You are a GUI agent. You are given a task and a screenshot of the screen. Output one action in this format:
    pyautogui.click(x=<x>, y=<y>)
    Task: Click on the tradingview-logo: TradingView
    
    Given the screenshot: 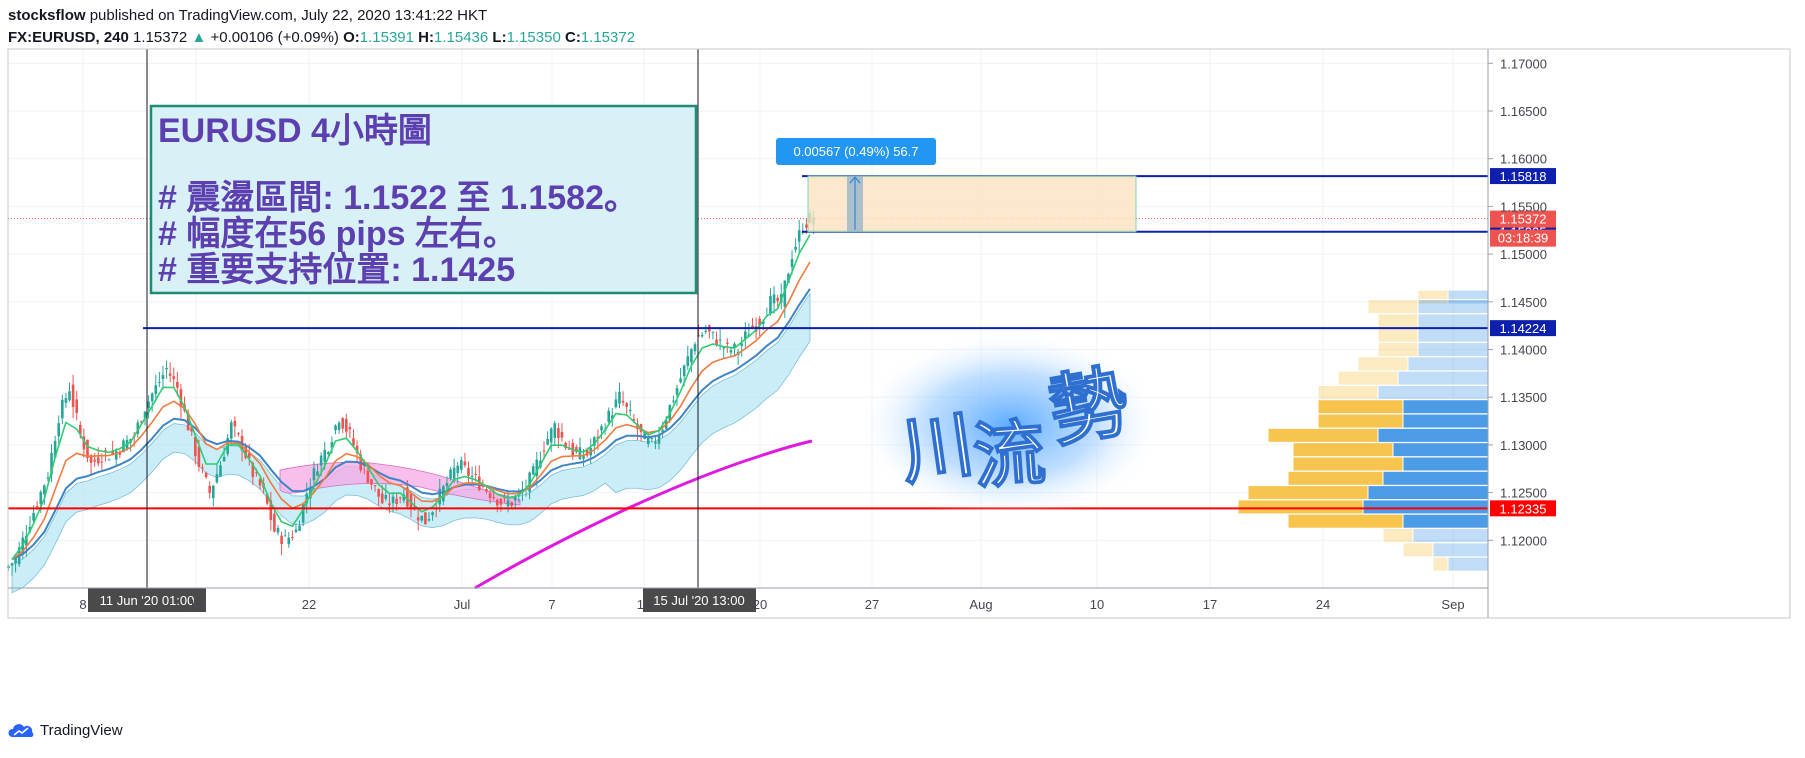 What is the action you would take?
    pyautogui.click(x=65, y=730)
    